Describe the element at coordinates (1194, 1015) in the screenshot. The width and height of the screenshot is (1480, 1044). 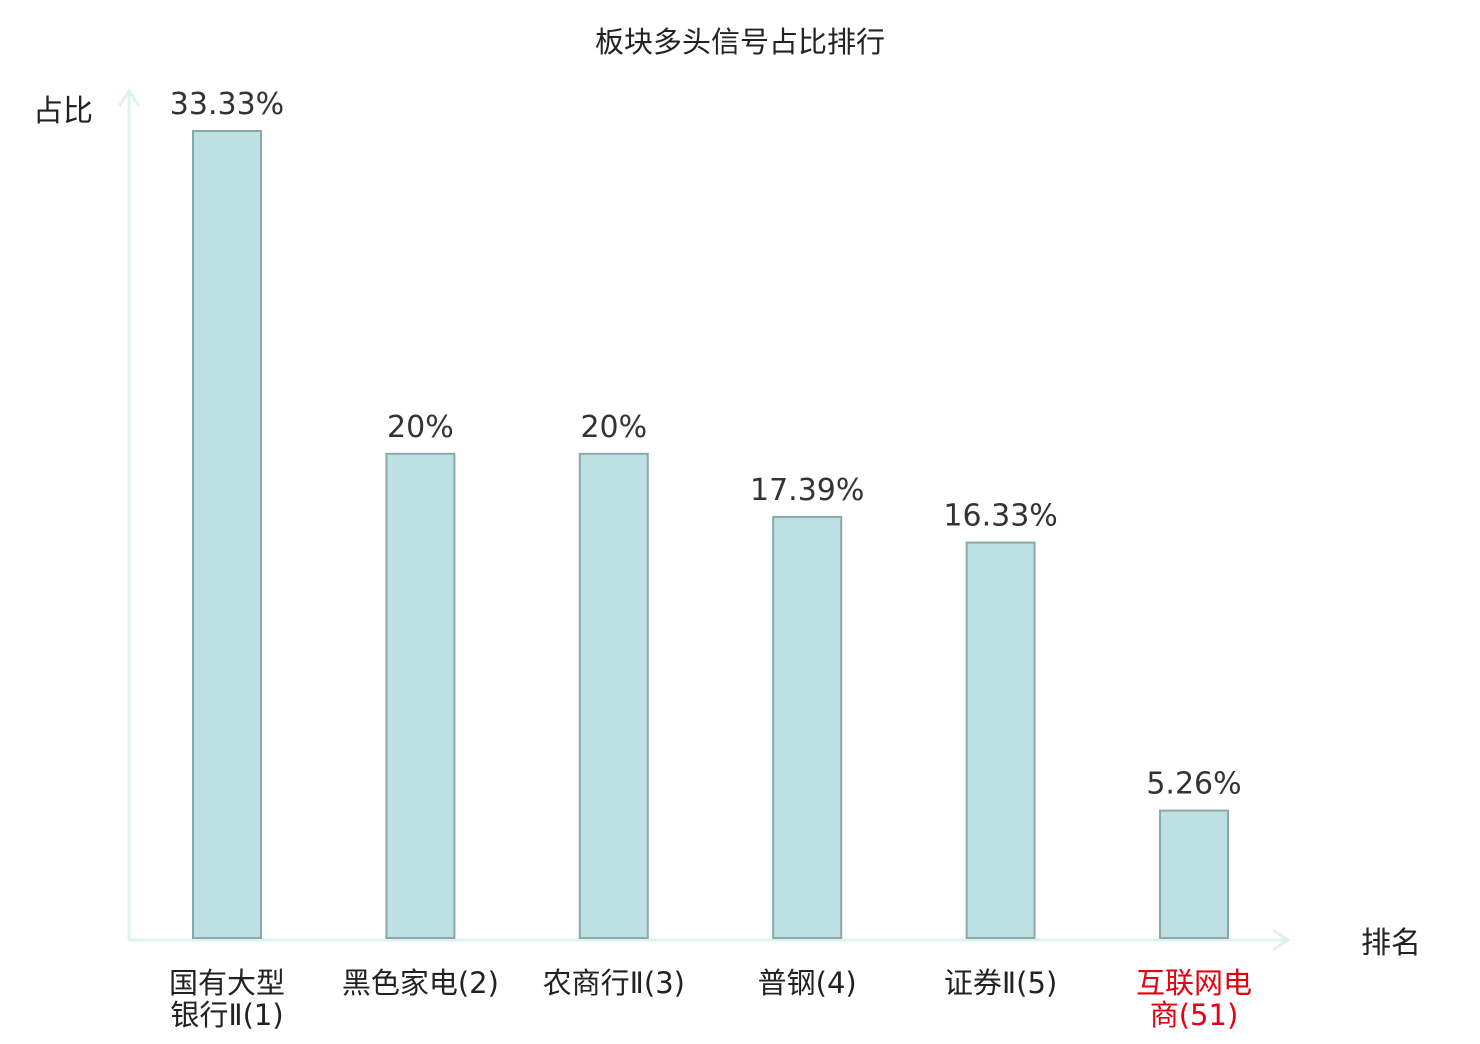
I see `category-label-6-line-2: 商(51)` at that location.